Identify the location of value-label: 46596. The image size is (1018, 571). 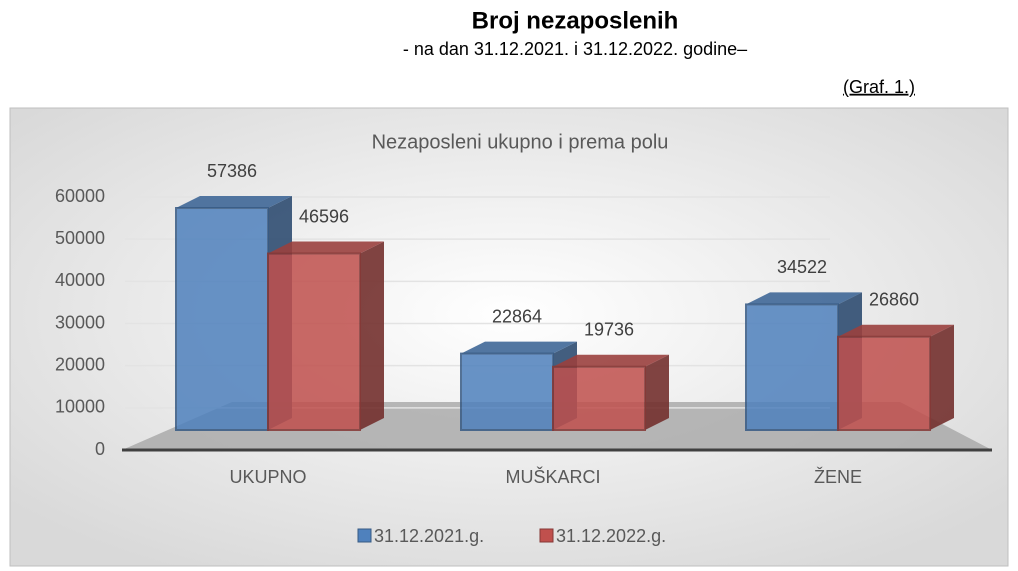
(324, 216).